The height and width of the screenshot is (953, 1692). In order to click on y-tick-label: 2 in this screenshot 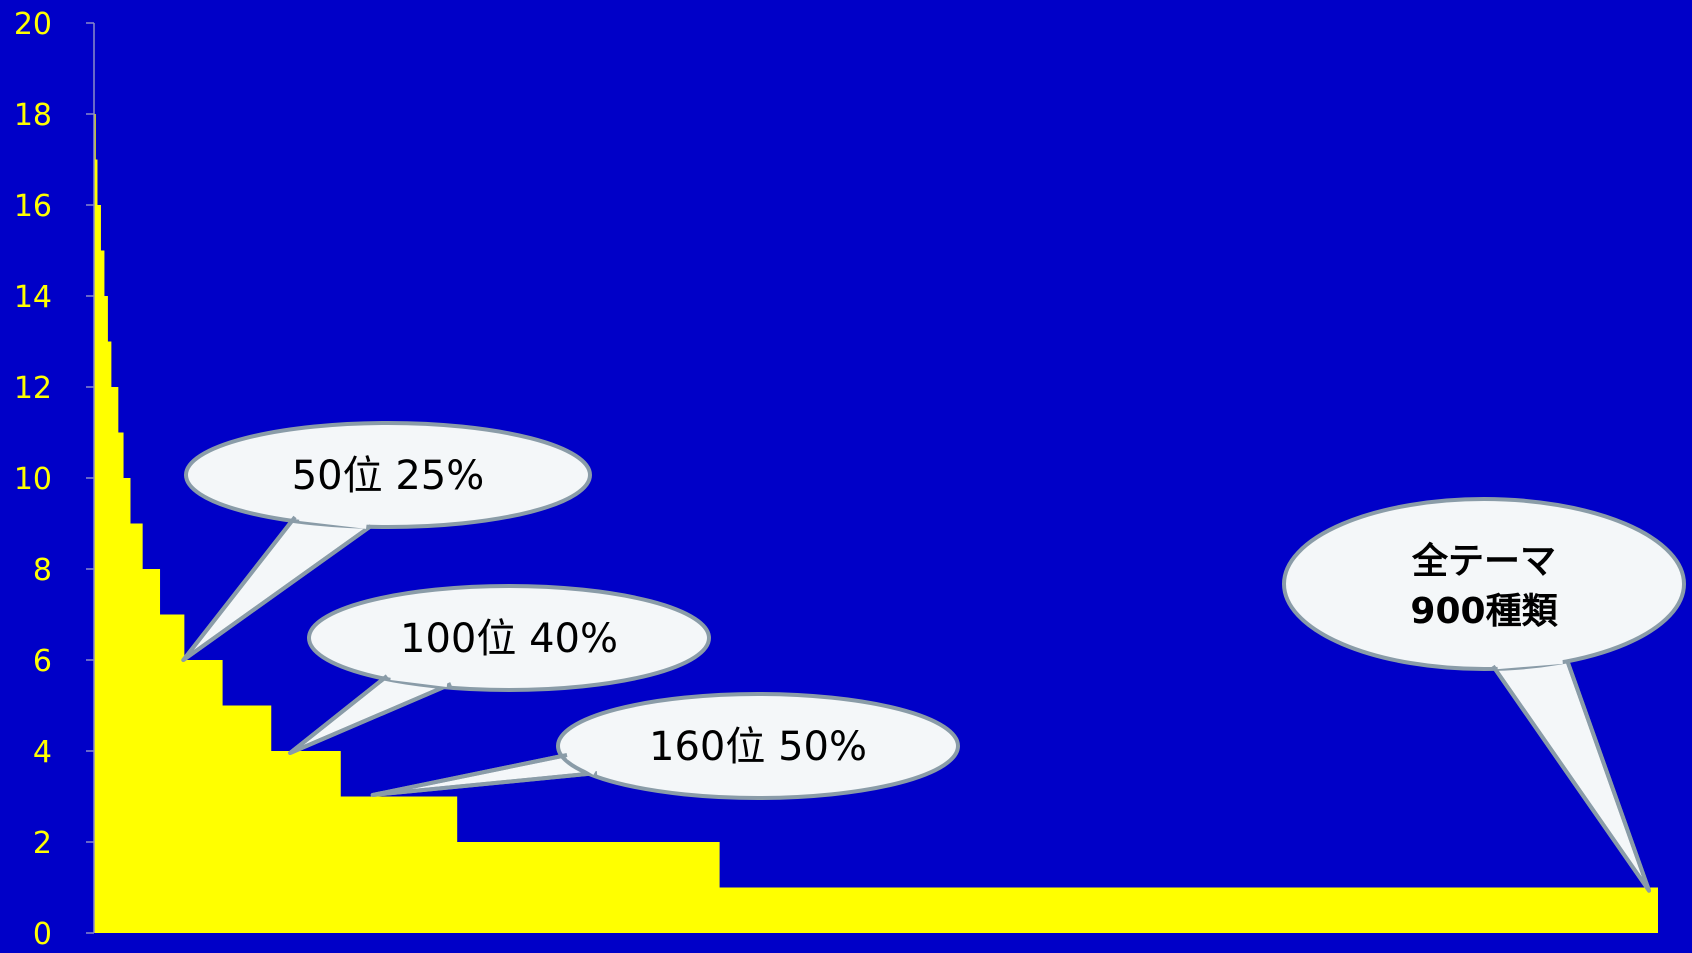, I will do `click(42, 843)`.